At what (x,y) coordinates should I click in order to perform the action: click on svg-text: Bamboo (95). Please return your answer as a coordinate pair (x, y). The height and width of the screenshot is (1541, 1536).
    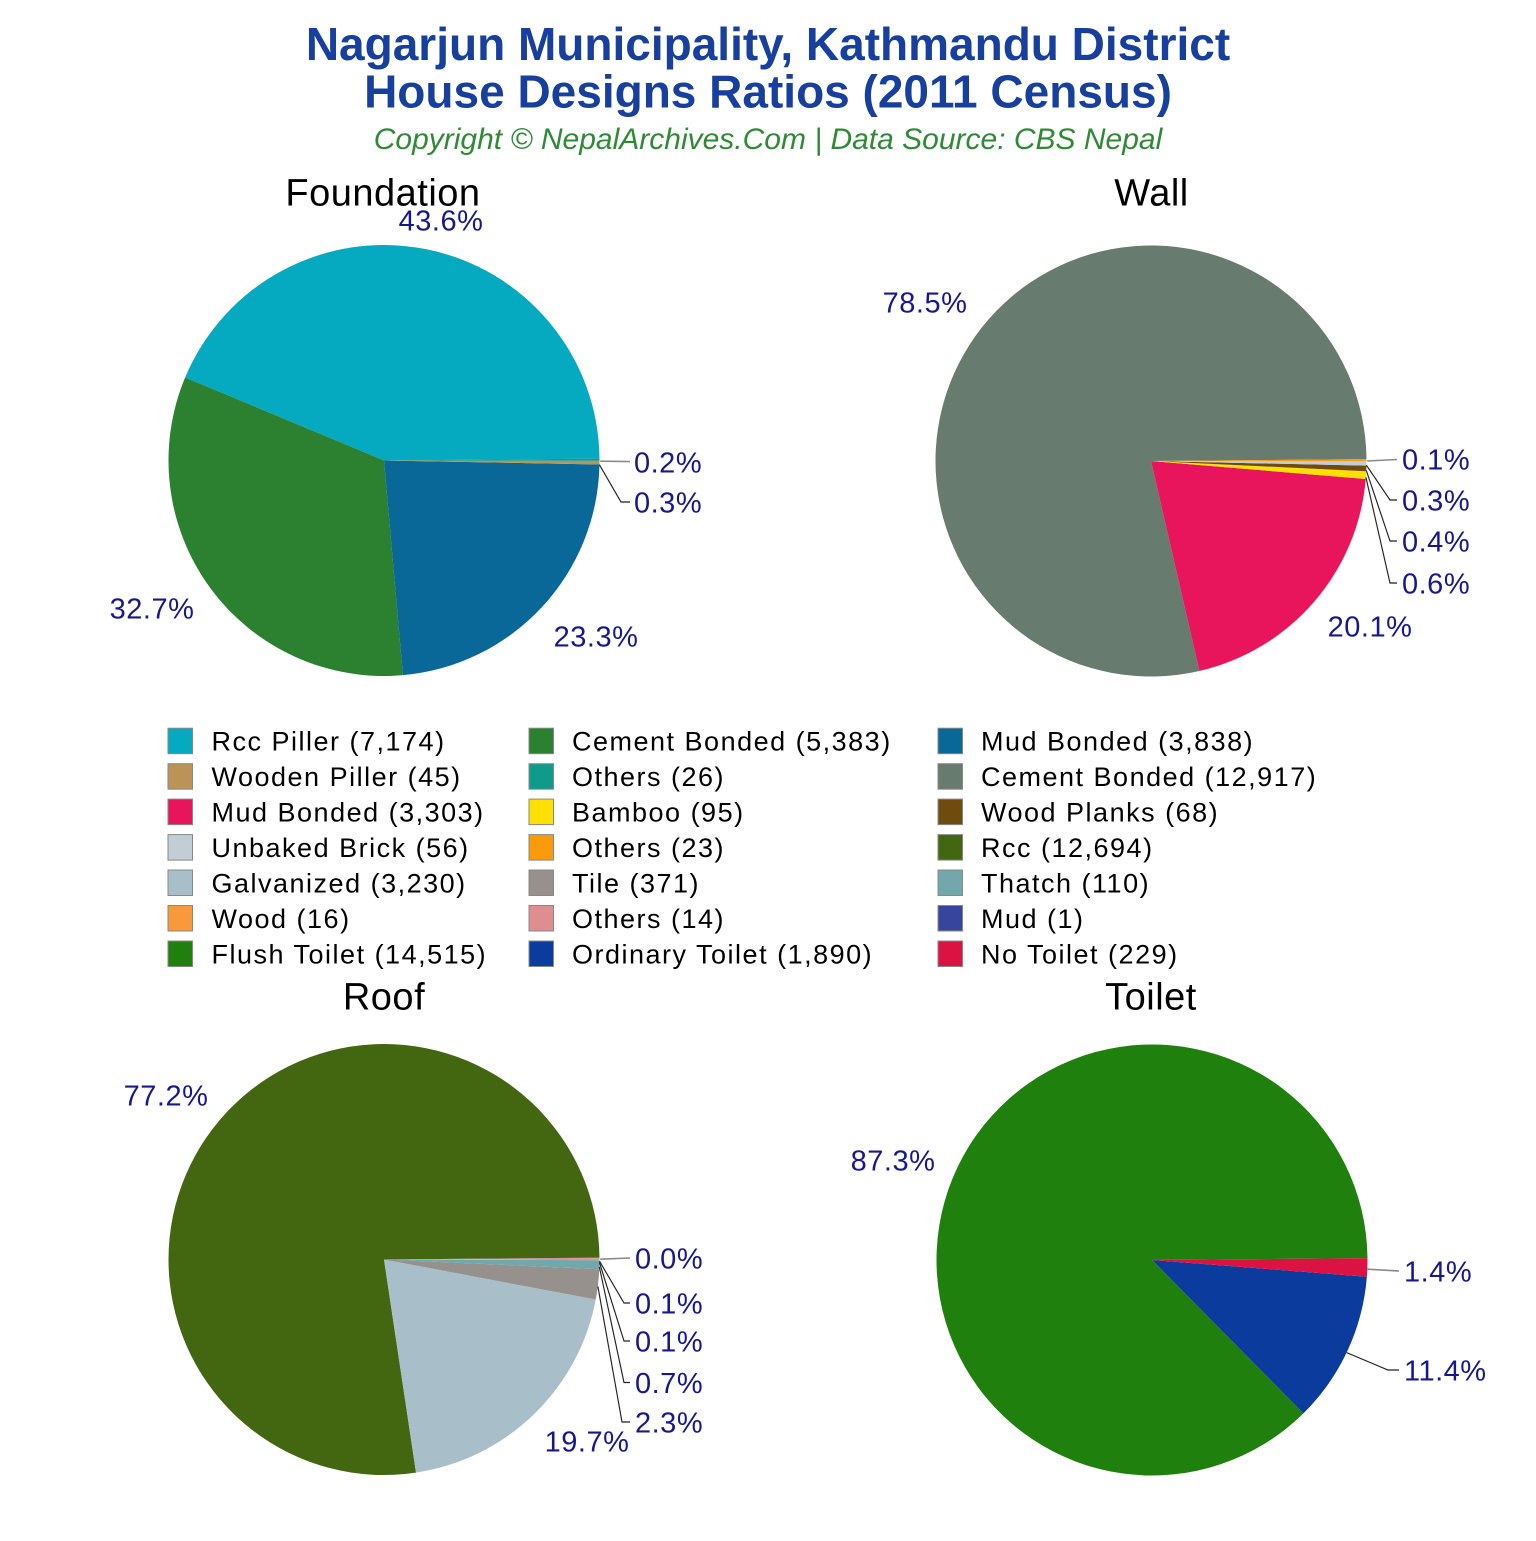
    Looking at the image, I should click on (658, 813).